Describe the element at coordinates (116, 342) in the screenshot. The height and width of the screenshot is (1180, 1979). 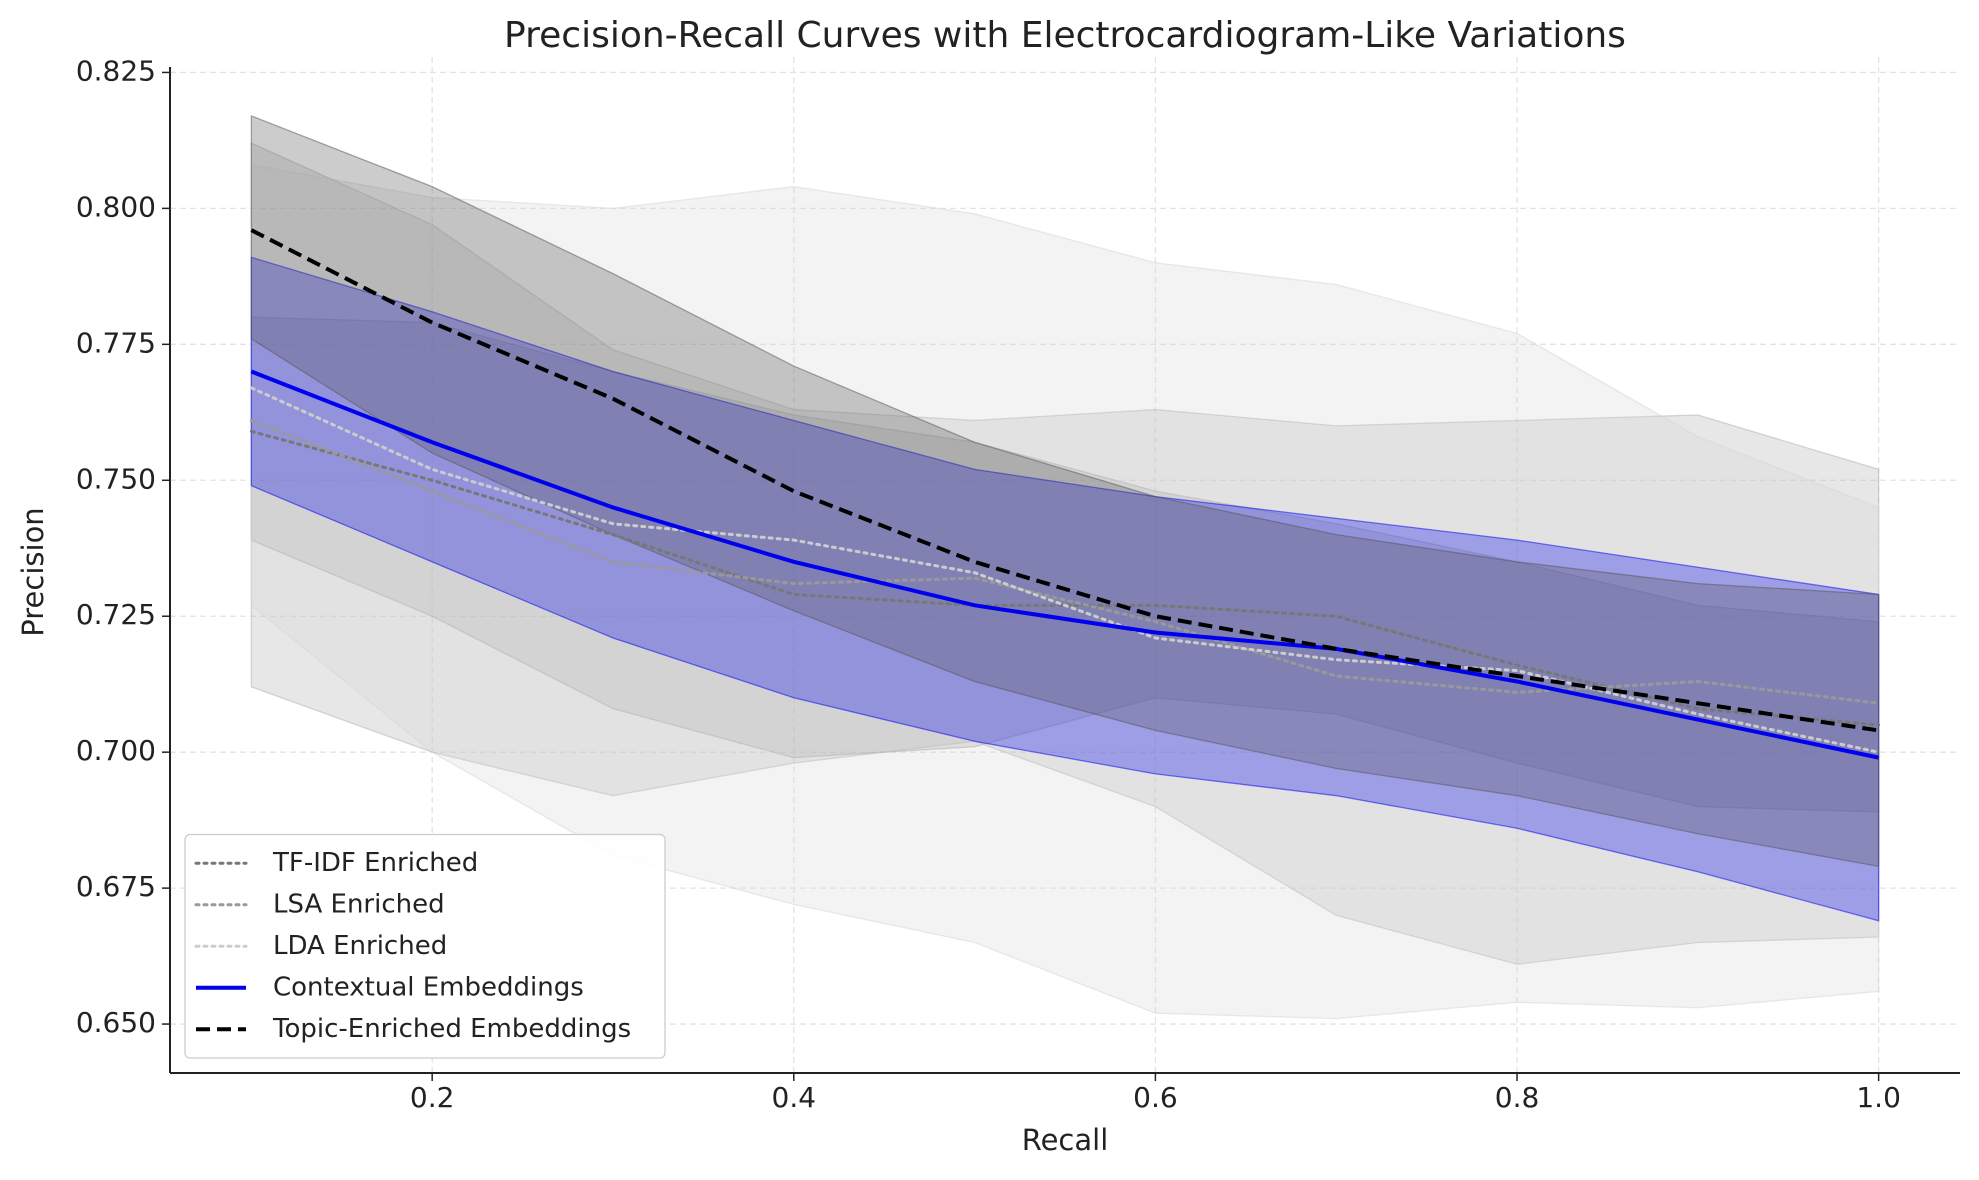
I see `y-tick-label: 0.775` at that location.